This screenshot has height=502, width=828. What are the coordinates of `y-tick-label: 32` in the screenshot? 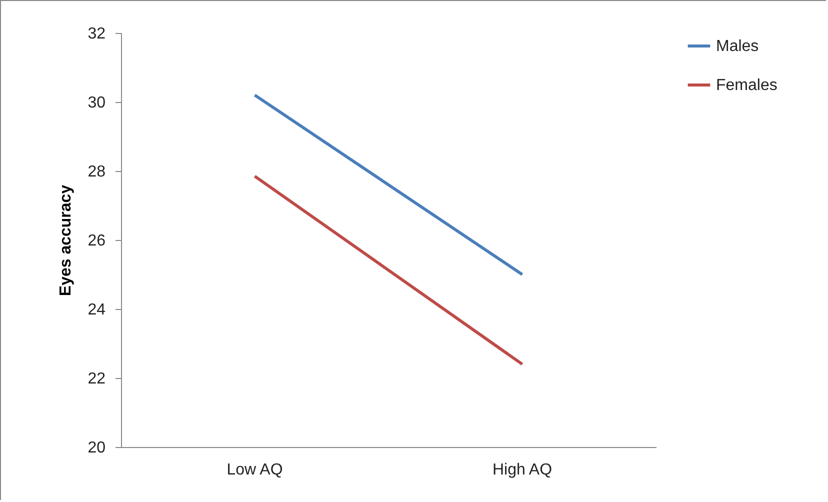 It's located at (97, 34).